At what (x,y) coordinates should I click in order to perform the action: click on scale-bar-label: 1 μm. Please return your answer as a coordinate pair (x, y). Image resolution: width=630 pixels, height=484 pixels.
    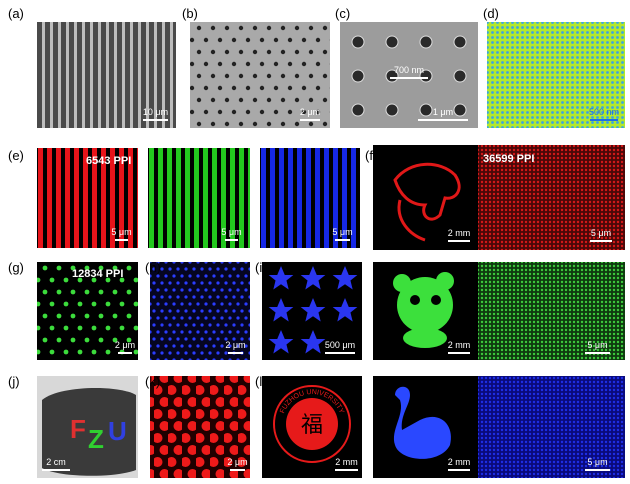
    Looking at the image, I should click on (443, 112).